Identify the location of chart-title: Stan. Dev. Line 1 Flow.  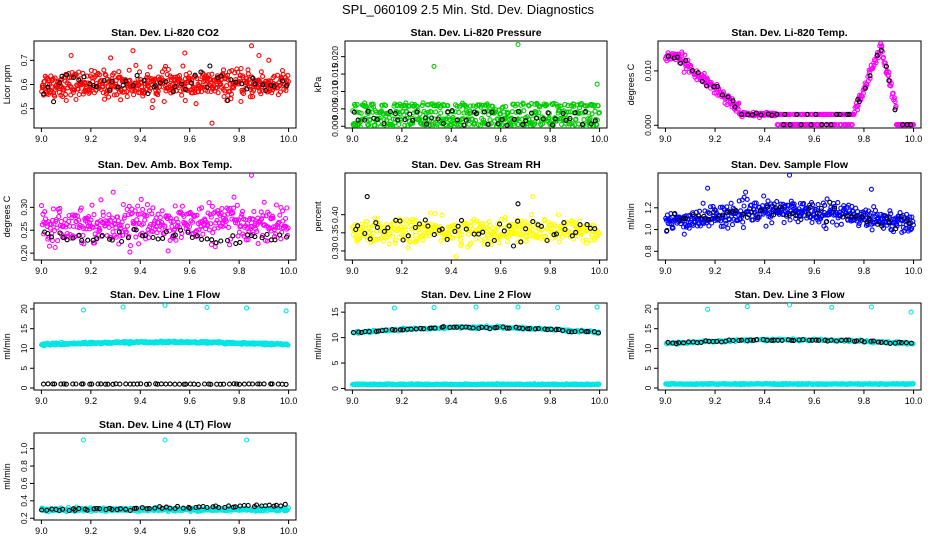
(165, 295).